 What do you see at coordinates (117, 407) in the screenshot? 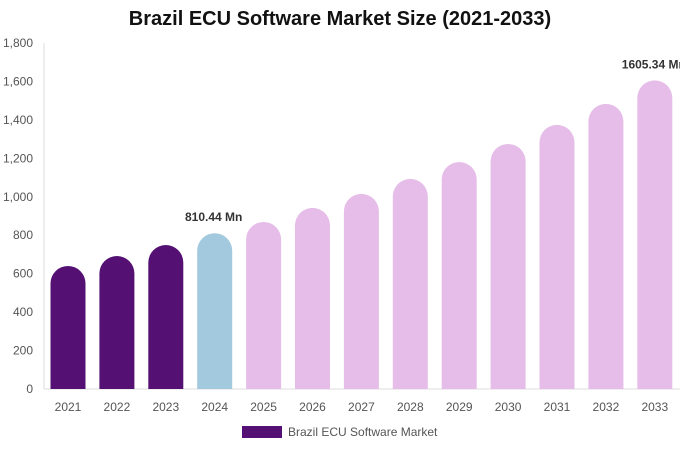
I see `x-tick-label: 2022` at bounding box center [117, 407].